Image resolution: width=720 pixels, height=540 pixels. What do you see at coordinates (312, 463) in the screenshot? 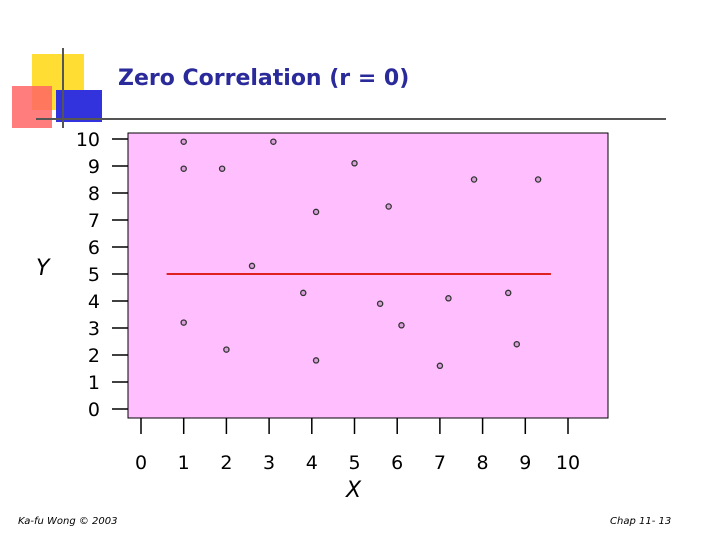
I see `x-tick-label: 4` at bounding box center [312, 463].